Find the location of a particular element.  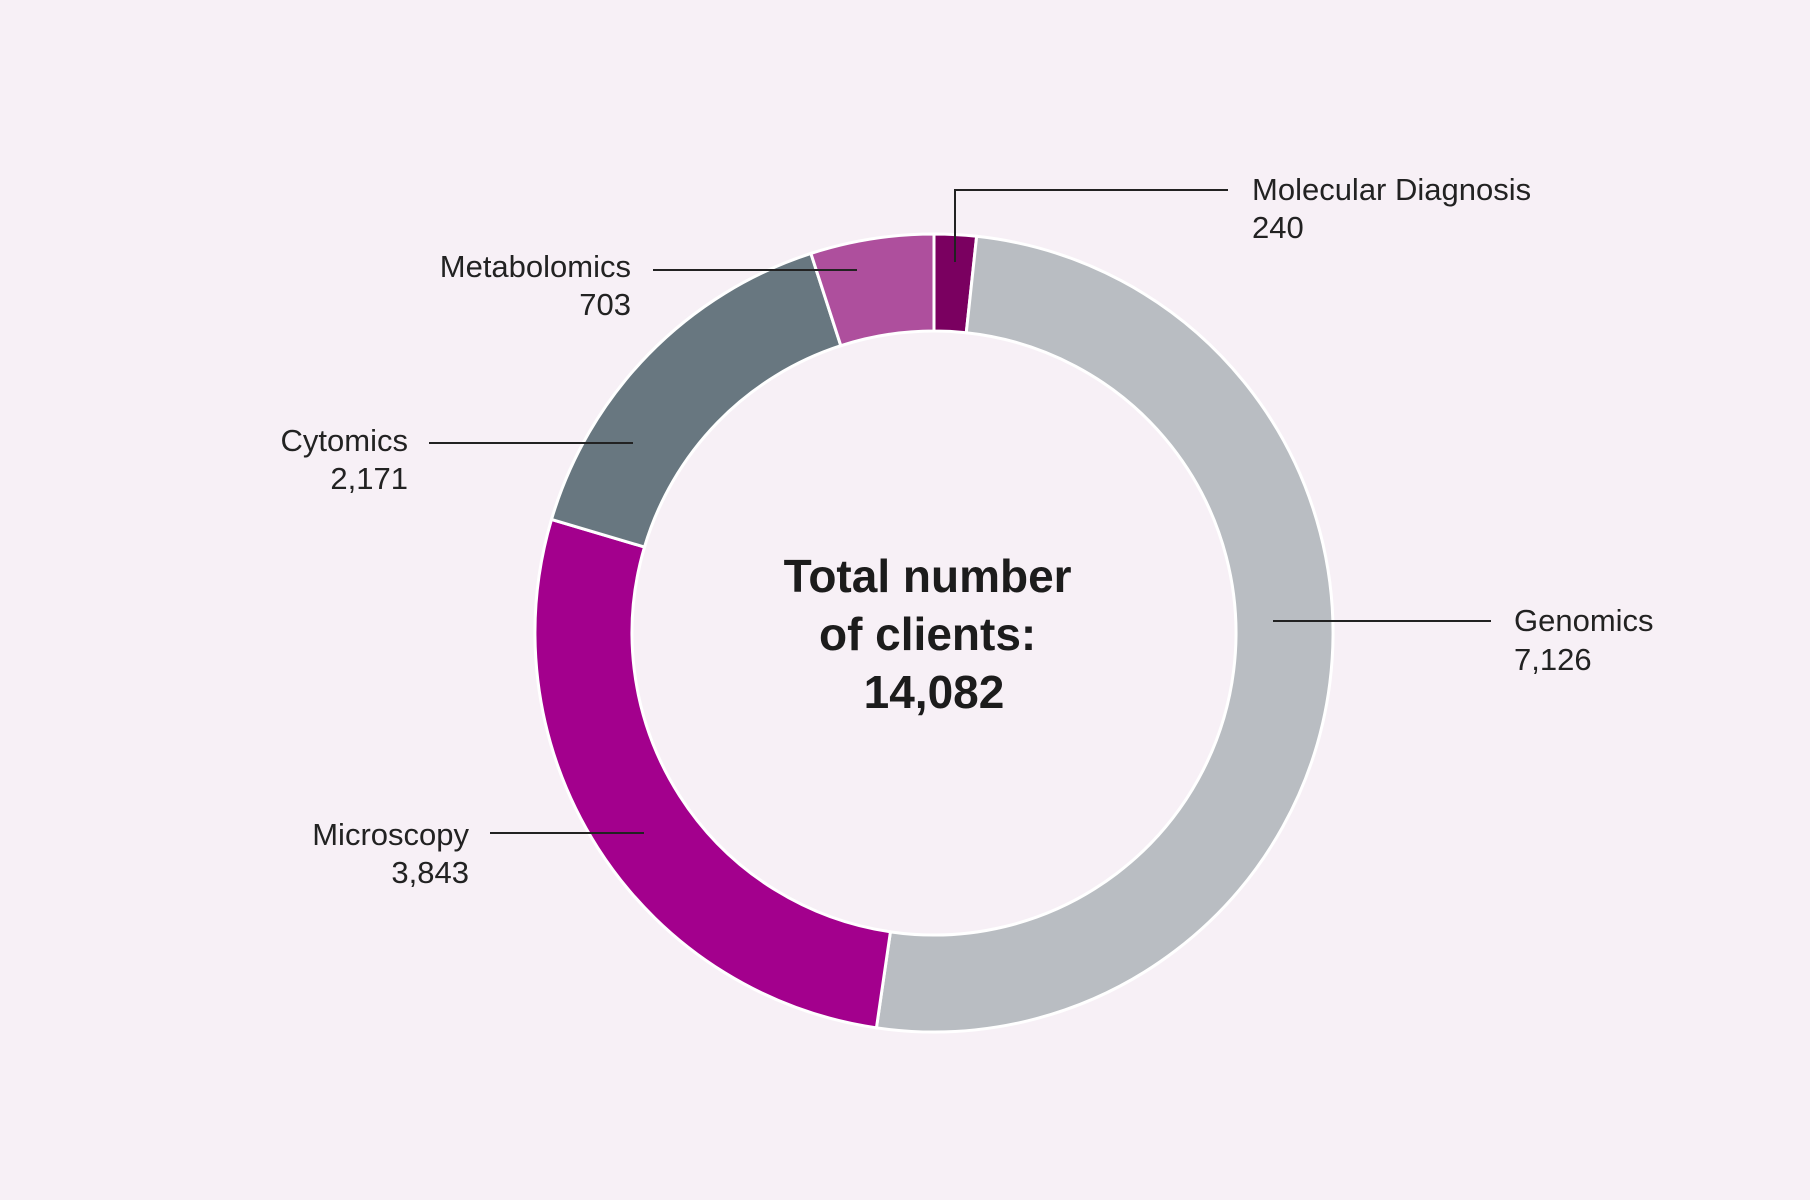

slice-value-metabolomics: 703 is located at coordinates (605, 304).